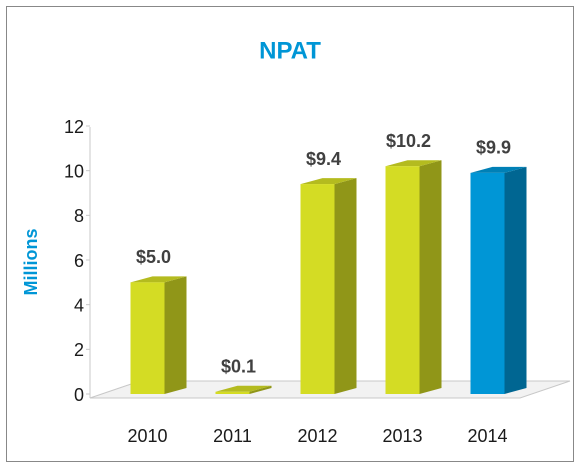 The height and width of the screenshot is (468, 580). I want to click on y-tick-label: 6, so click(79, 261).